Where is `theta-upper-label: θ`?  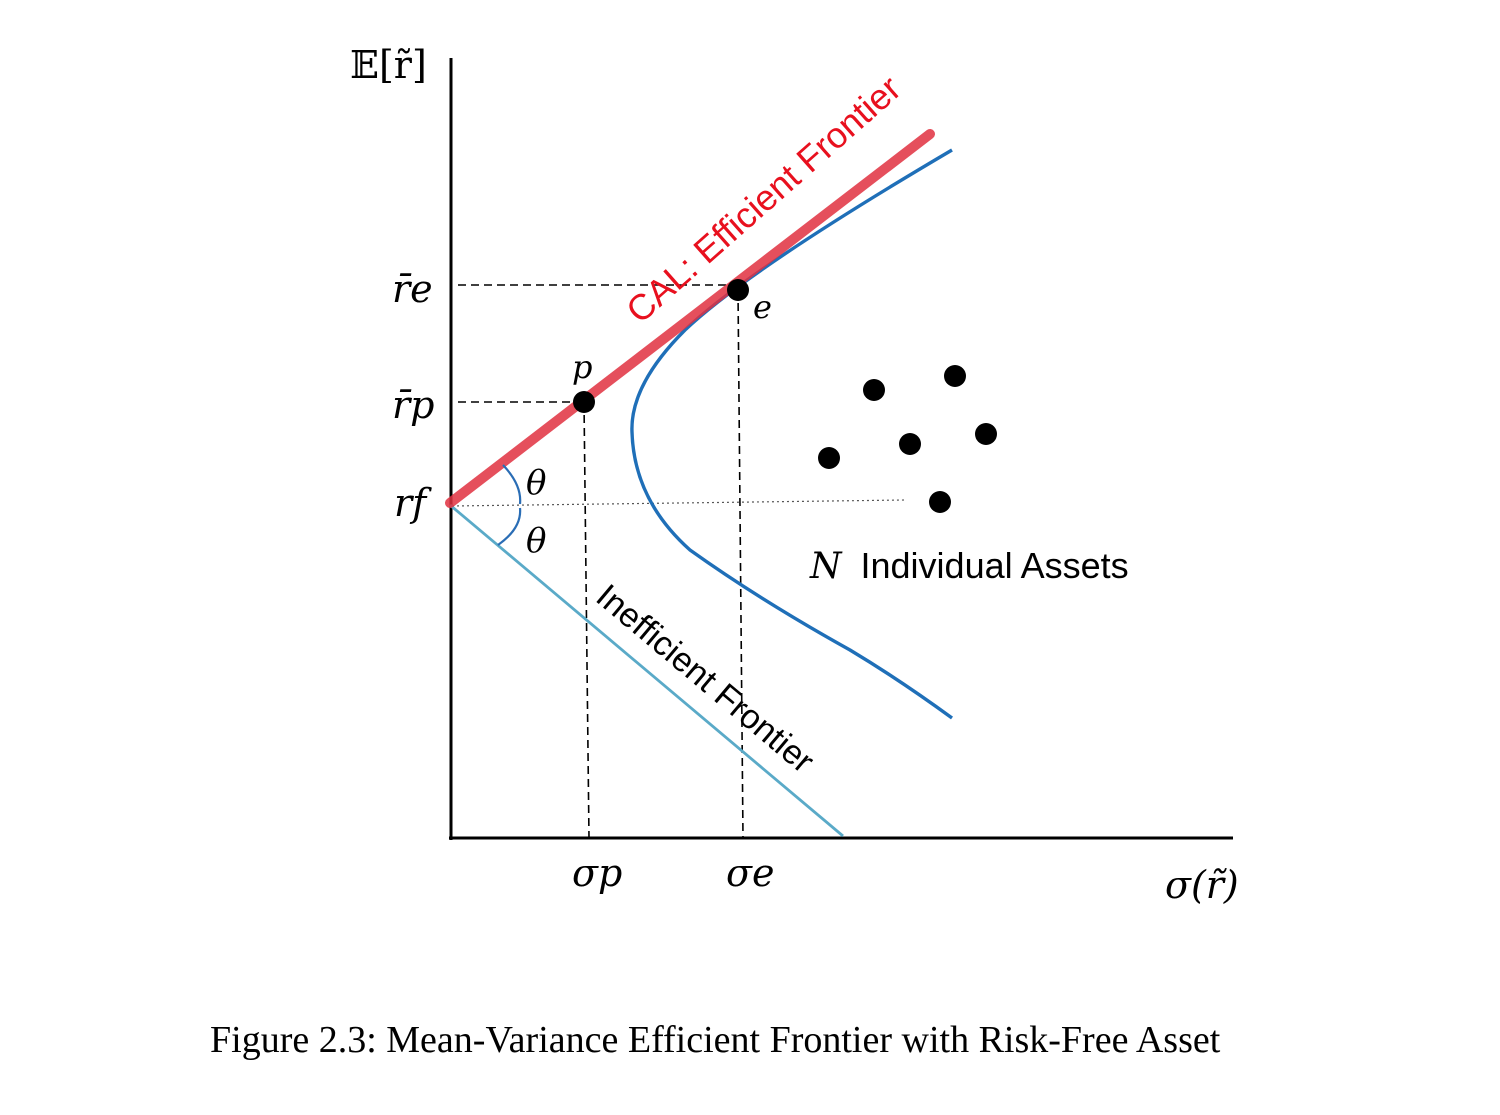 theta-upper-label: θ is located at coordinates (536, 483).